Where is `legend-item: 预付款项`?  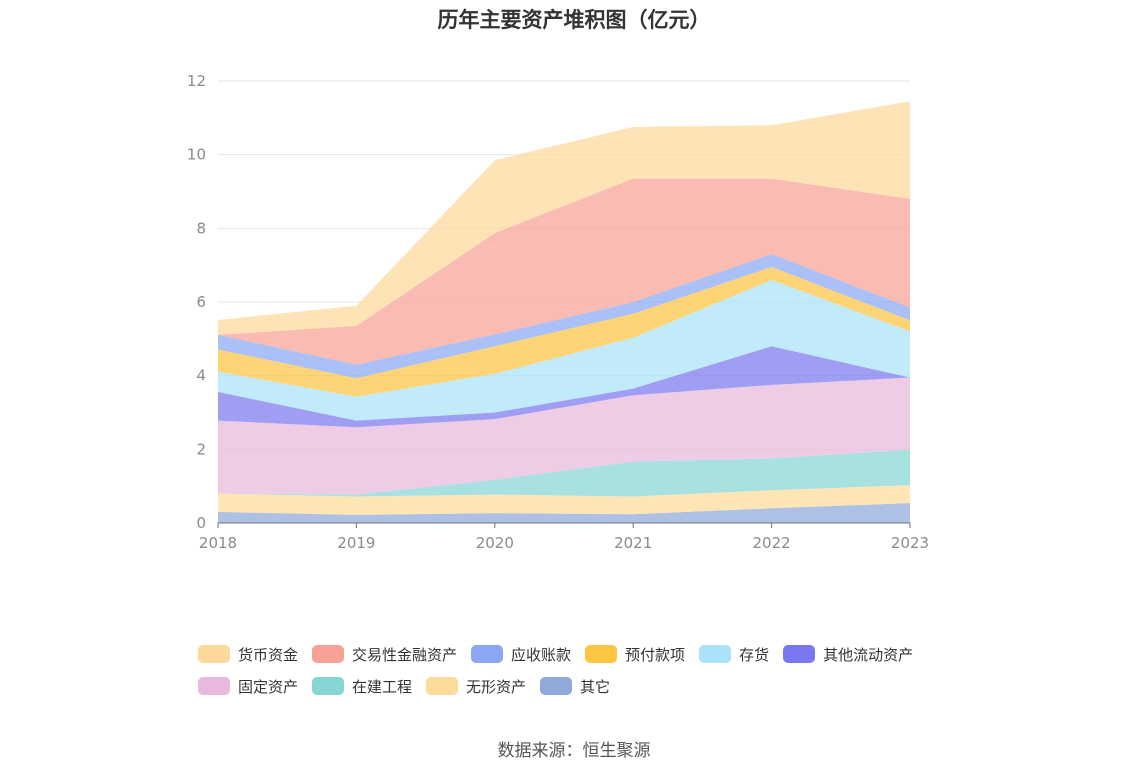
legend-item: 预付款项 is located at coordinates (635, 654).